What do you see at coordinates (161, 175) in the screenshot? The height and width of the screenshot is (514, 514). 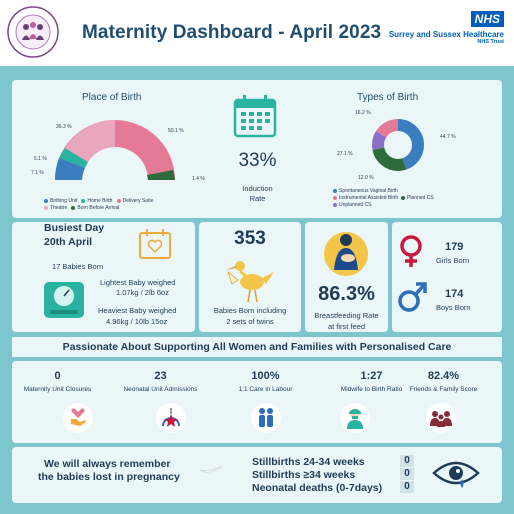 I see `slice-born-before-arrival` at bounding box center [161, 175].